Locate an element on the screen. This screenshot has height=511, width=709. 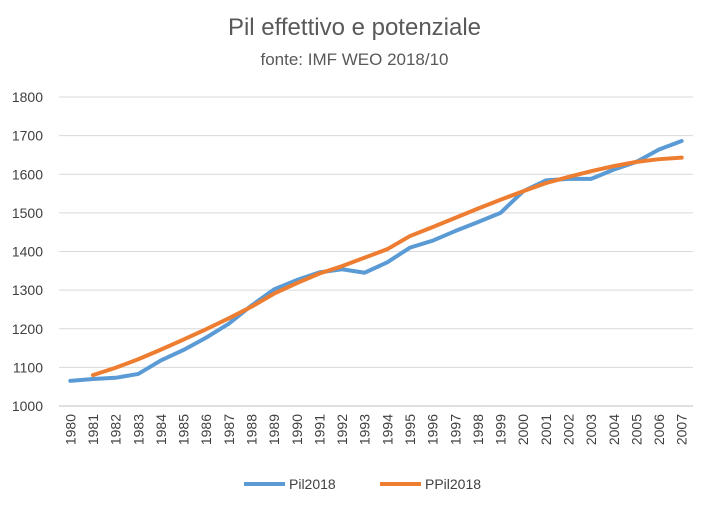
x-tick-label: 1998 is located at coordinates (478, 429).